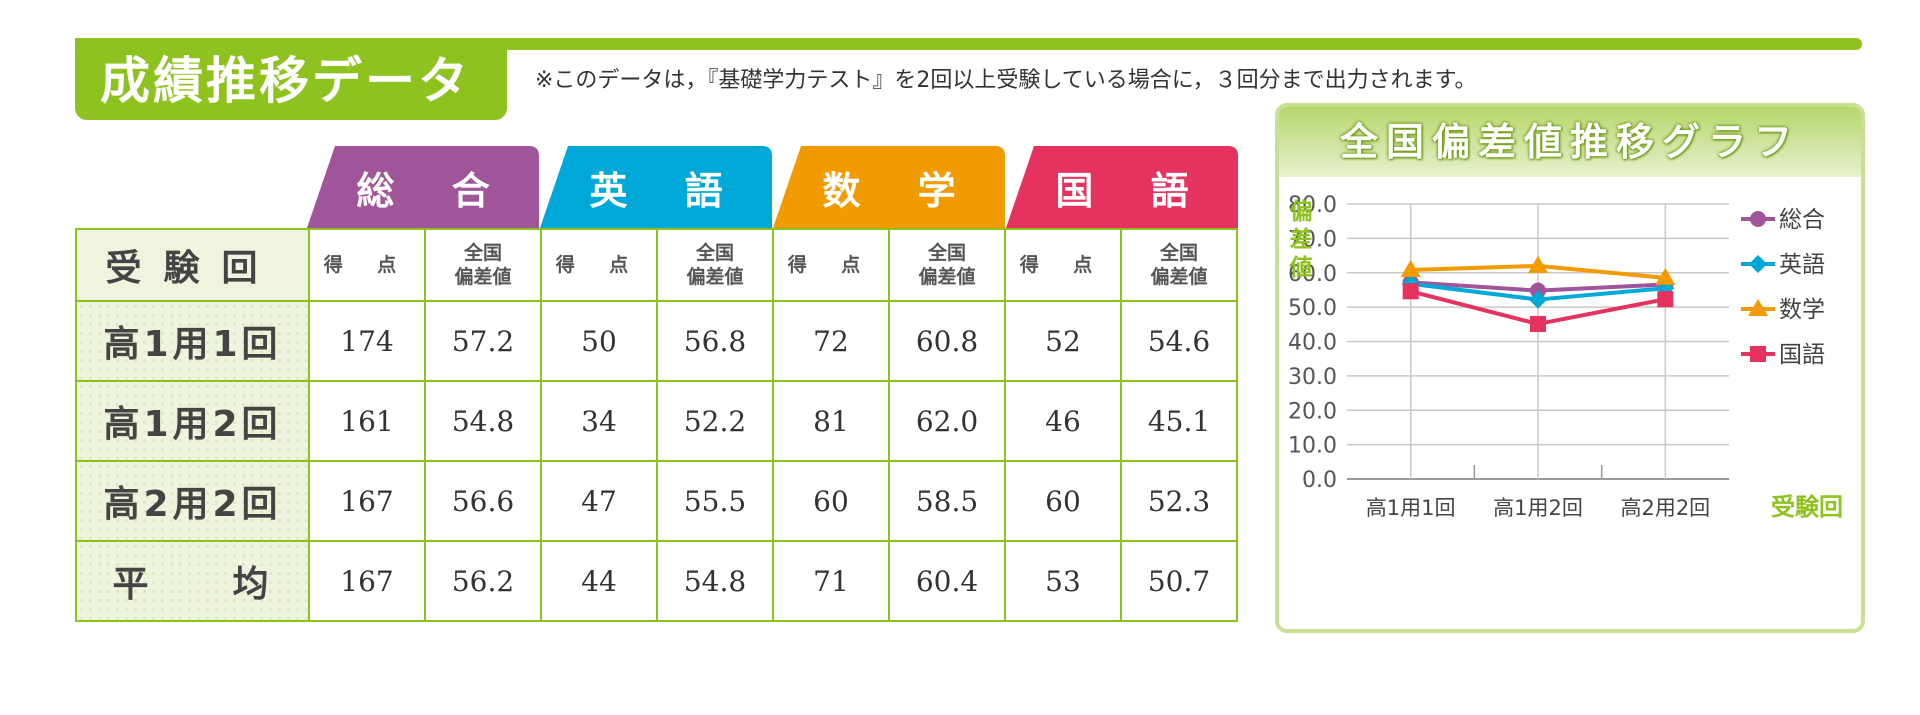  I want to click on y-tick-label: 60.0, so click(1312, 274).